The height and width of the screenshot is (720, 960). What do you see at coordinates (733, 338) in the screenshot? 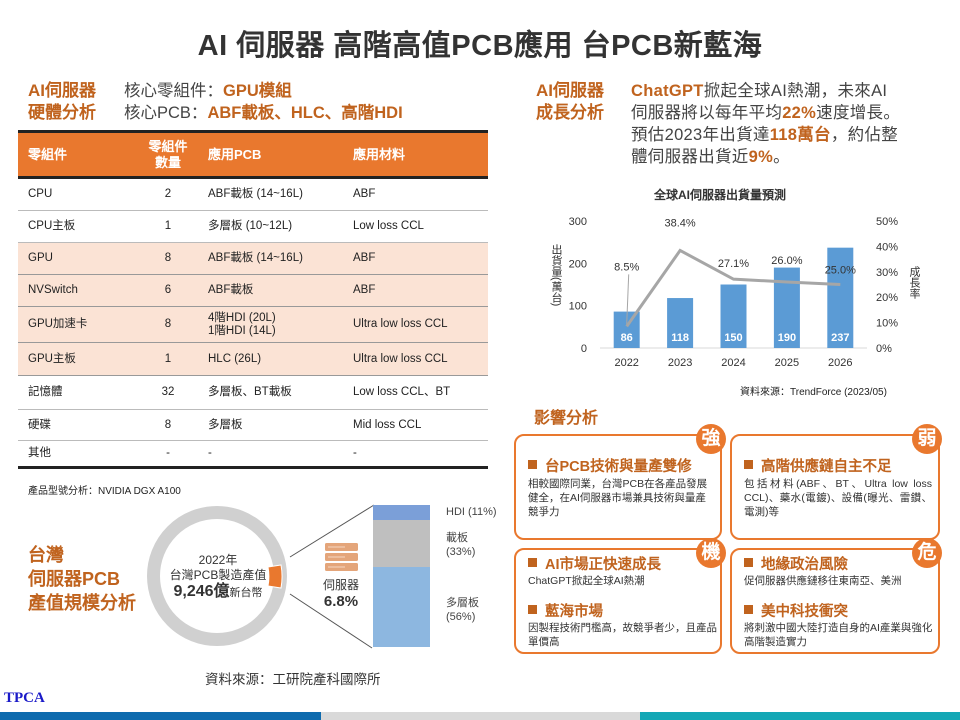
I see `bar-value-label: 150` at bounding box center [733, 338].